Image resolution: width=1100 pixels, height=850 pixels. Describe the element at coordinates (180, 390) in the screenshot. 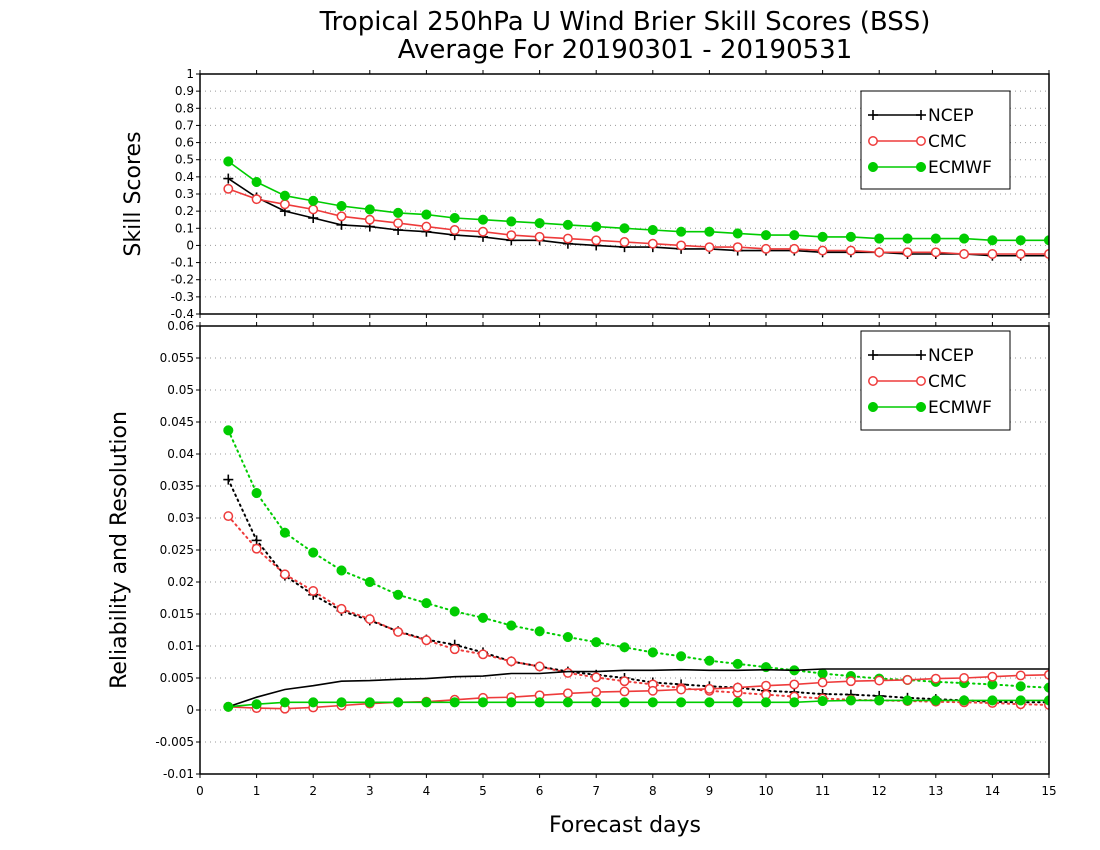

I see `y-tick-label: 0.05` at that location.